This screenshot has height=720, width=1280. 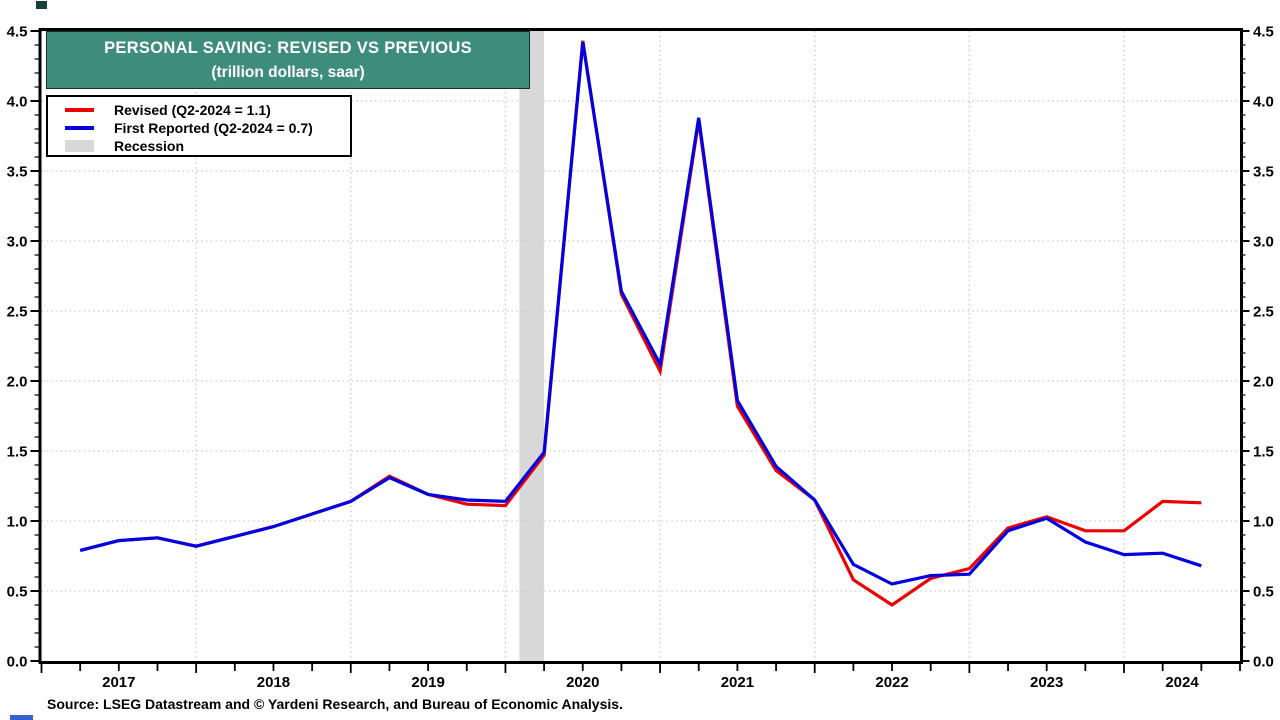 I want to click on y-tick-label-left: 1.5, so click(x=17, y=452).